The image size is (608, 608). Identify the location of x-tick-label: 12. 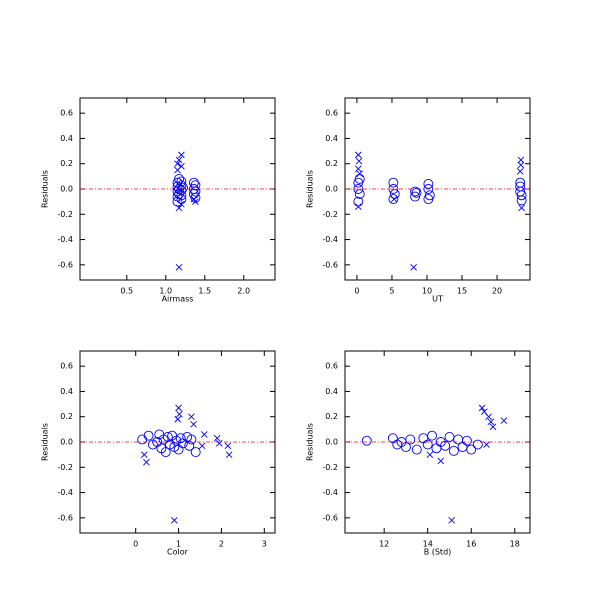
(384, 544).